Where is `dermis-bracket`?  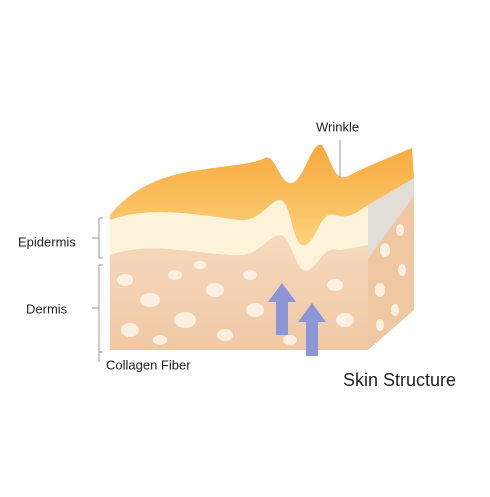
dermis-bracket is located at coordinates (97, 308).